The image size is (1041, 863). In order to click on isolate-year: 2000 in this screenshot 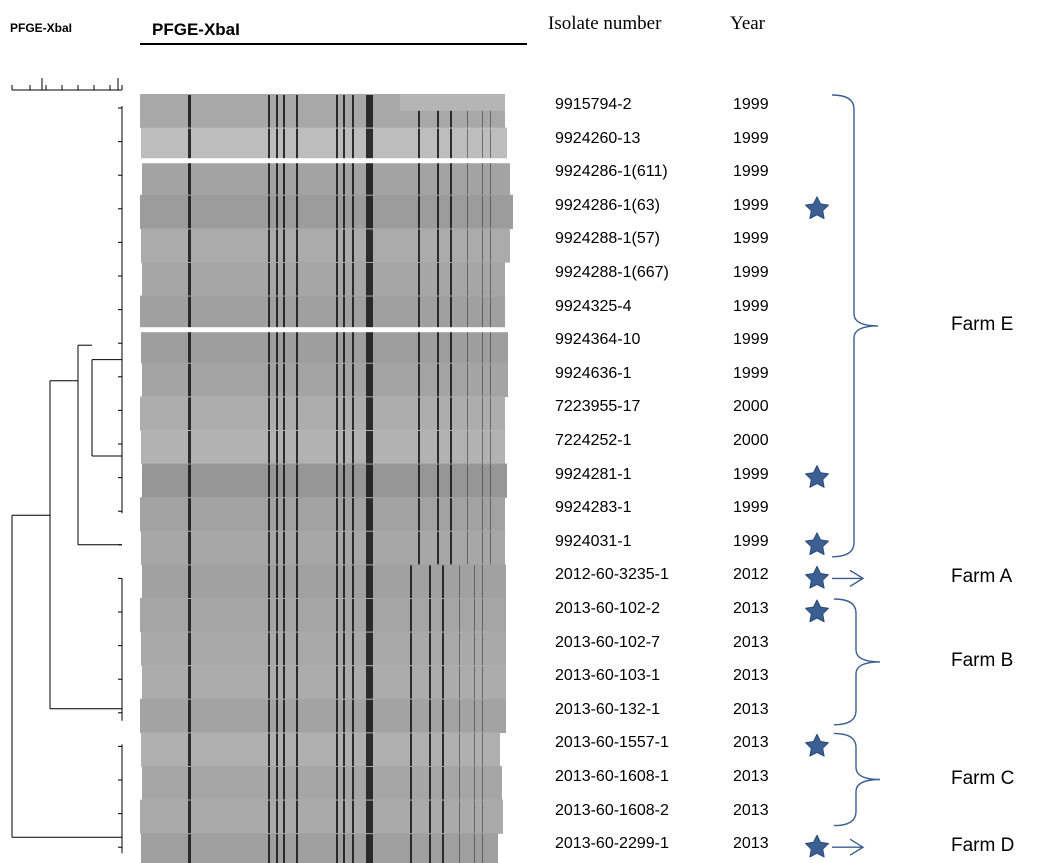, I will do `click(751, 440)`.